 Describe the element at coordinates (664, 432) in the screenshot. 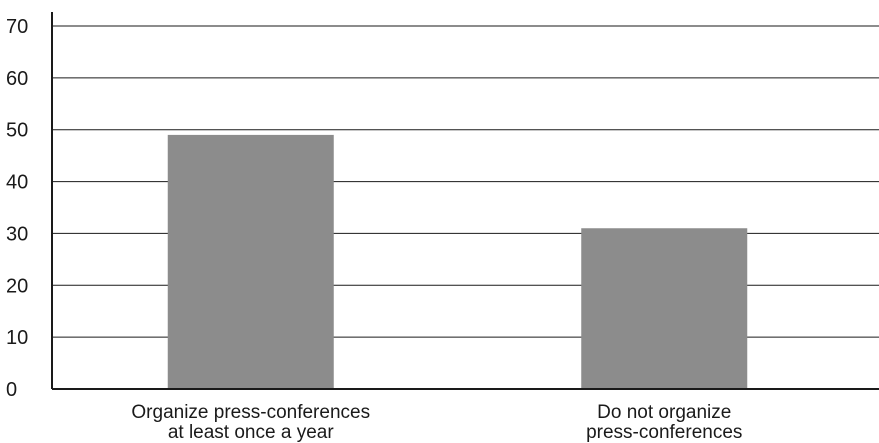

I see `x-category-label: press-conferences` at that location.